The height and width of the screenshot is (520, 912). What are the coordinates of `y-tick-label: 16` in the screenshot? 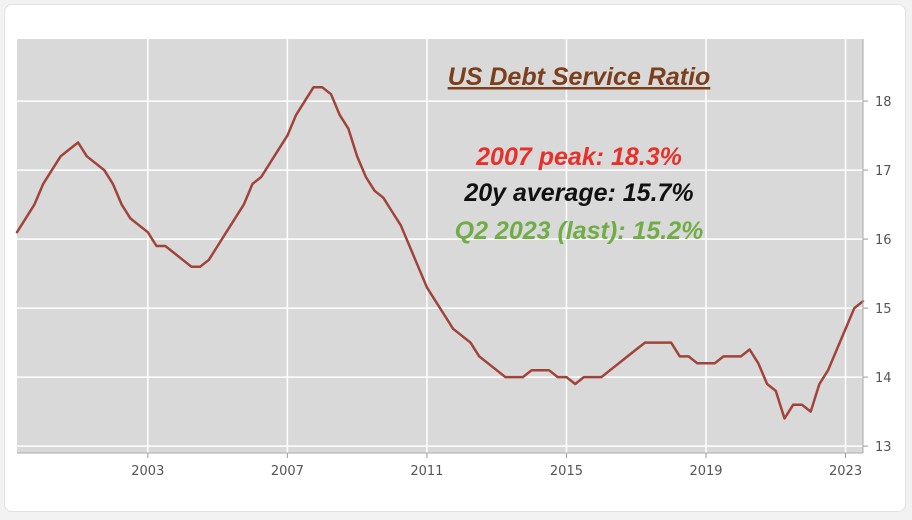 It's located at (883, 240).